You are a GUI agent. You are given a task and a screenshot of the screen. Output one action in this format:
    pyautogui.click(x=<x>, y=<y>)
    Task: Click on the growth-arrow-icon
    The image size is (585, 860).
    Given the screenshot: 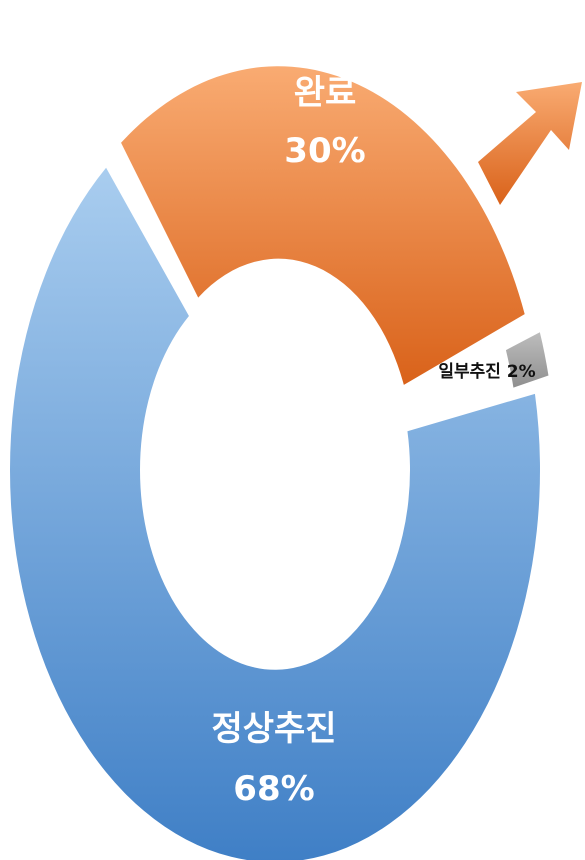 What is the action you would take?
    pyautogui.click(x=530, y=143)
    